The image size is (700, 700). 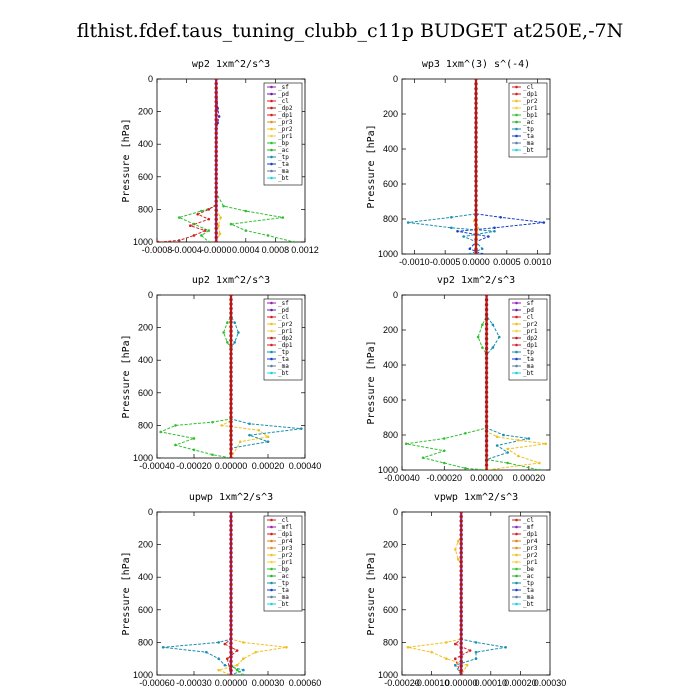 I want to click on legend-entry: _ac, so click(x=283, y=150).